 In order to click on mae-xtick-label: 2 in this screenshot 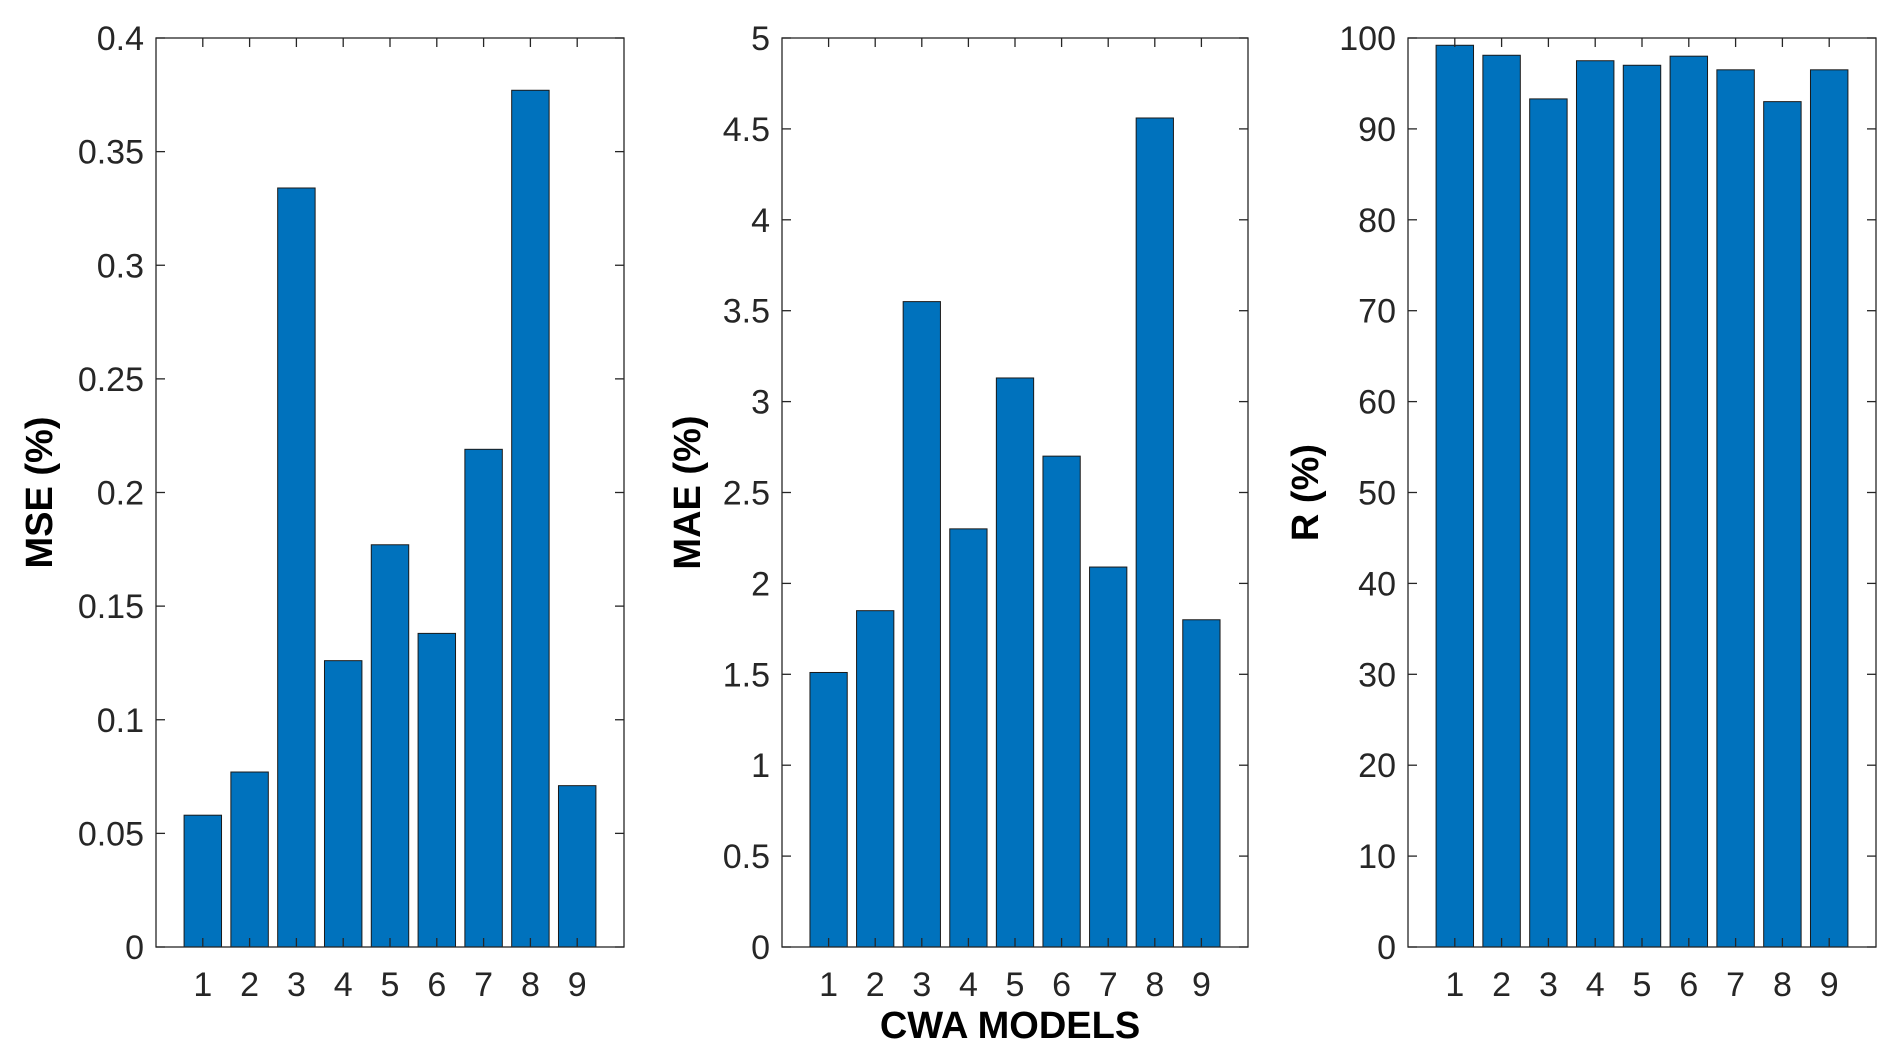, I will do `click(875, 985)`.